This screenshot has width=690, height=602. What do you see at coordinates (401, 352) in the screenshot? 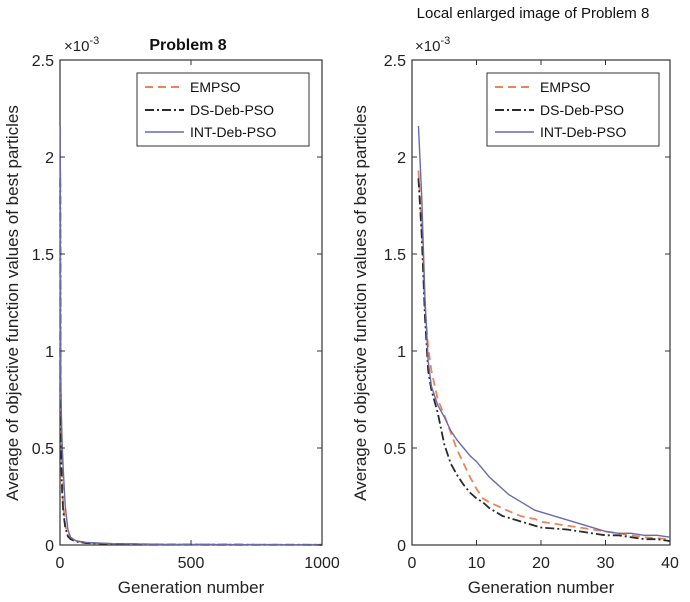
I see `right-ytick-label: 1` at bounding box center [401, 352].